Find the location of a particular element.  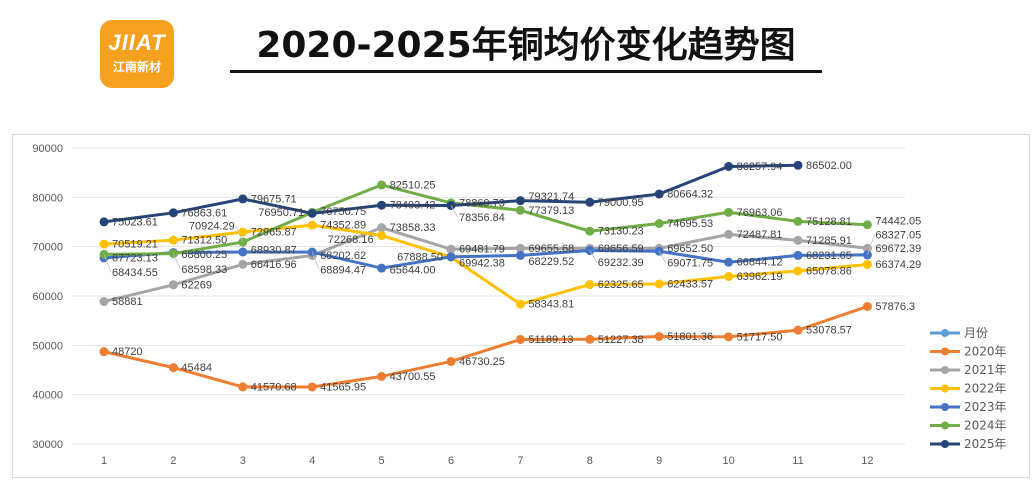

data-label: 58343.81 is located at coordinates (551, 305).